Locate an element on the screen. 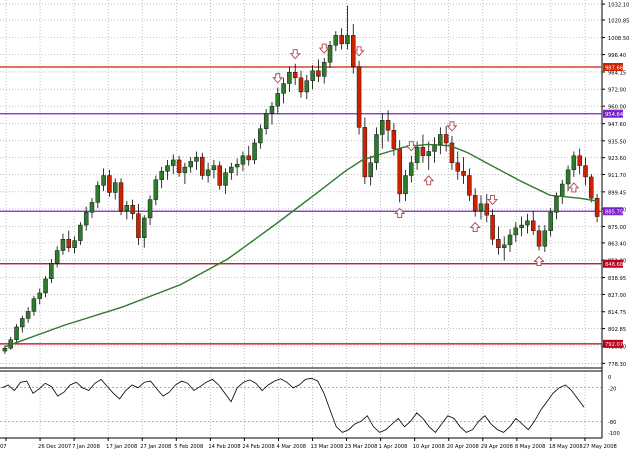 The image size is (640, 456). level-label: 885.75 is located at coordinates (614, 213).